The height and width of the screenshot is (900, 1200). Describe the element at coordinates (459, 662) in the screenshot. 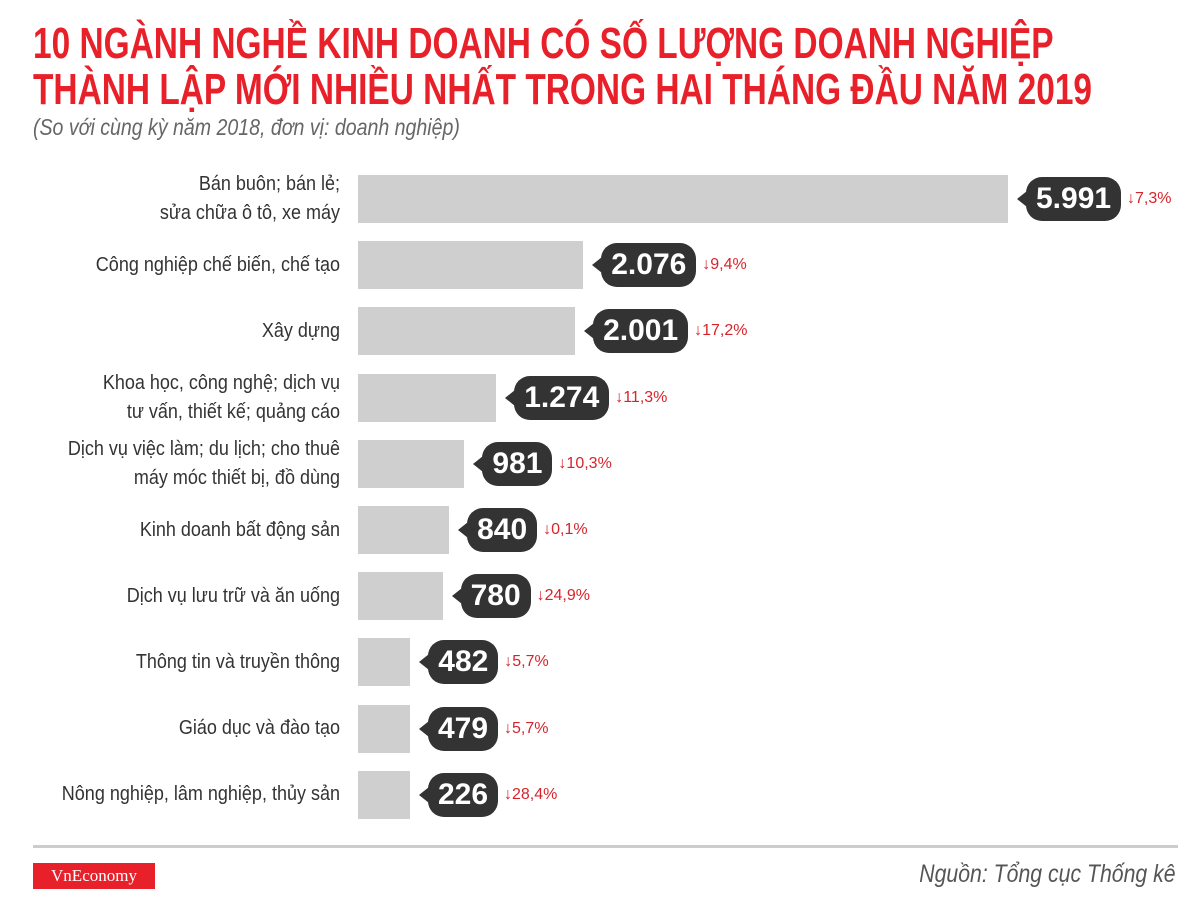

I see `value-label: 482` at that location.